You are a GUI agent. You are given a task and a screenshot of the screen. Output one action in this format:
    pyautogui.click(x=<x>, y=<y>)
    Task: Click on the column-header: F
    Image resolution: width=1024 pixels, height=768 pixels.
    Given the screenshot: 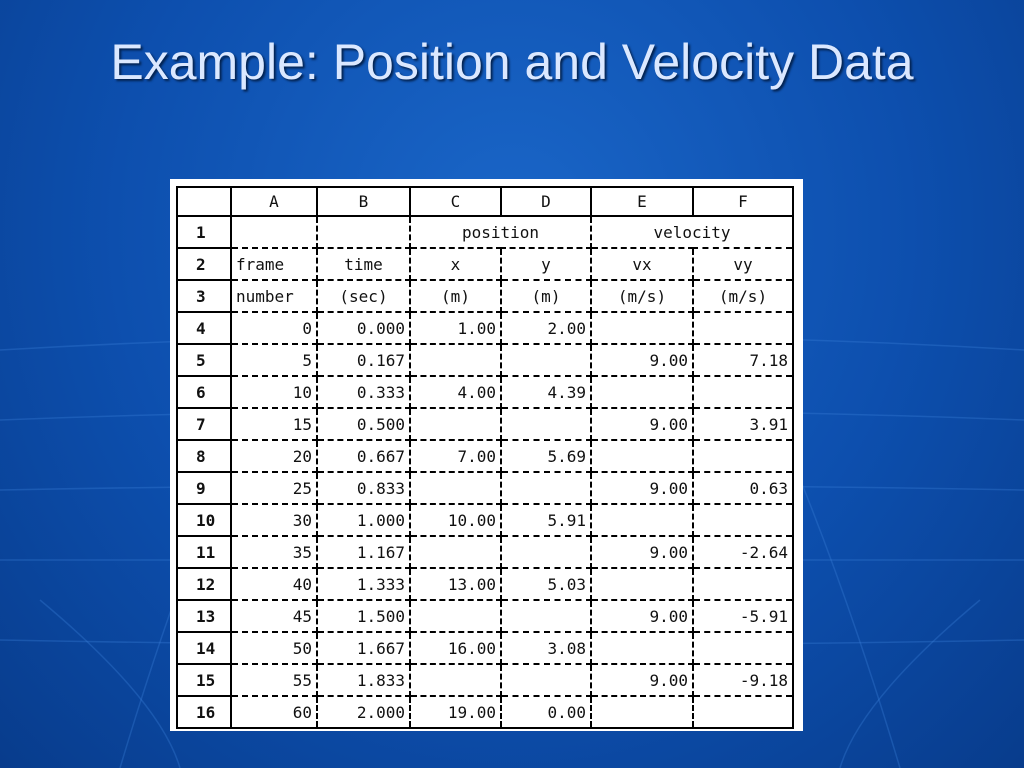 What is the action you would take?
    pyautogui.click(x=743, y=201)
    